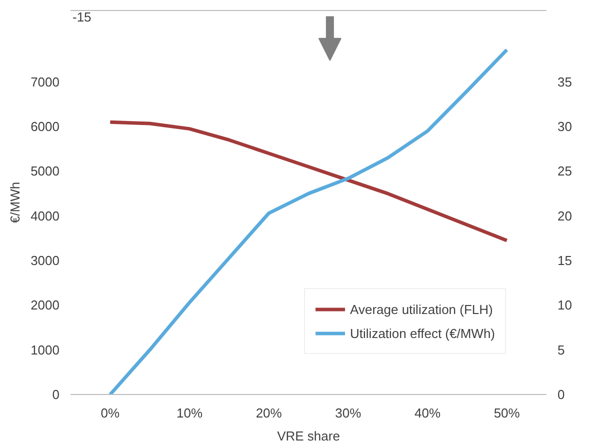  What do you see at coordinates (189, 413) in the screenshot?
I see `x-tick-label: 10%` at bounding box center [189, 413].